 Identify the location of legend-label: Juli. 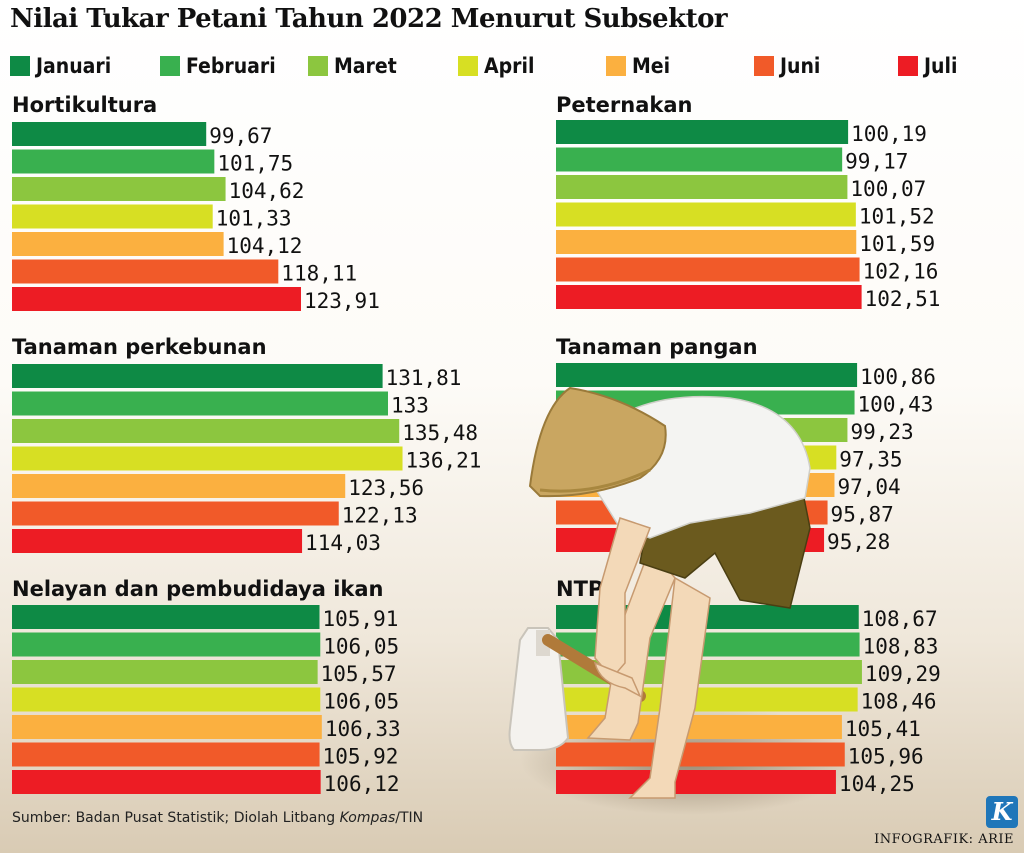
(941, 66).